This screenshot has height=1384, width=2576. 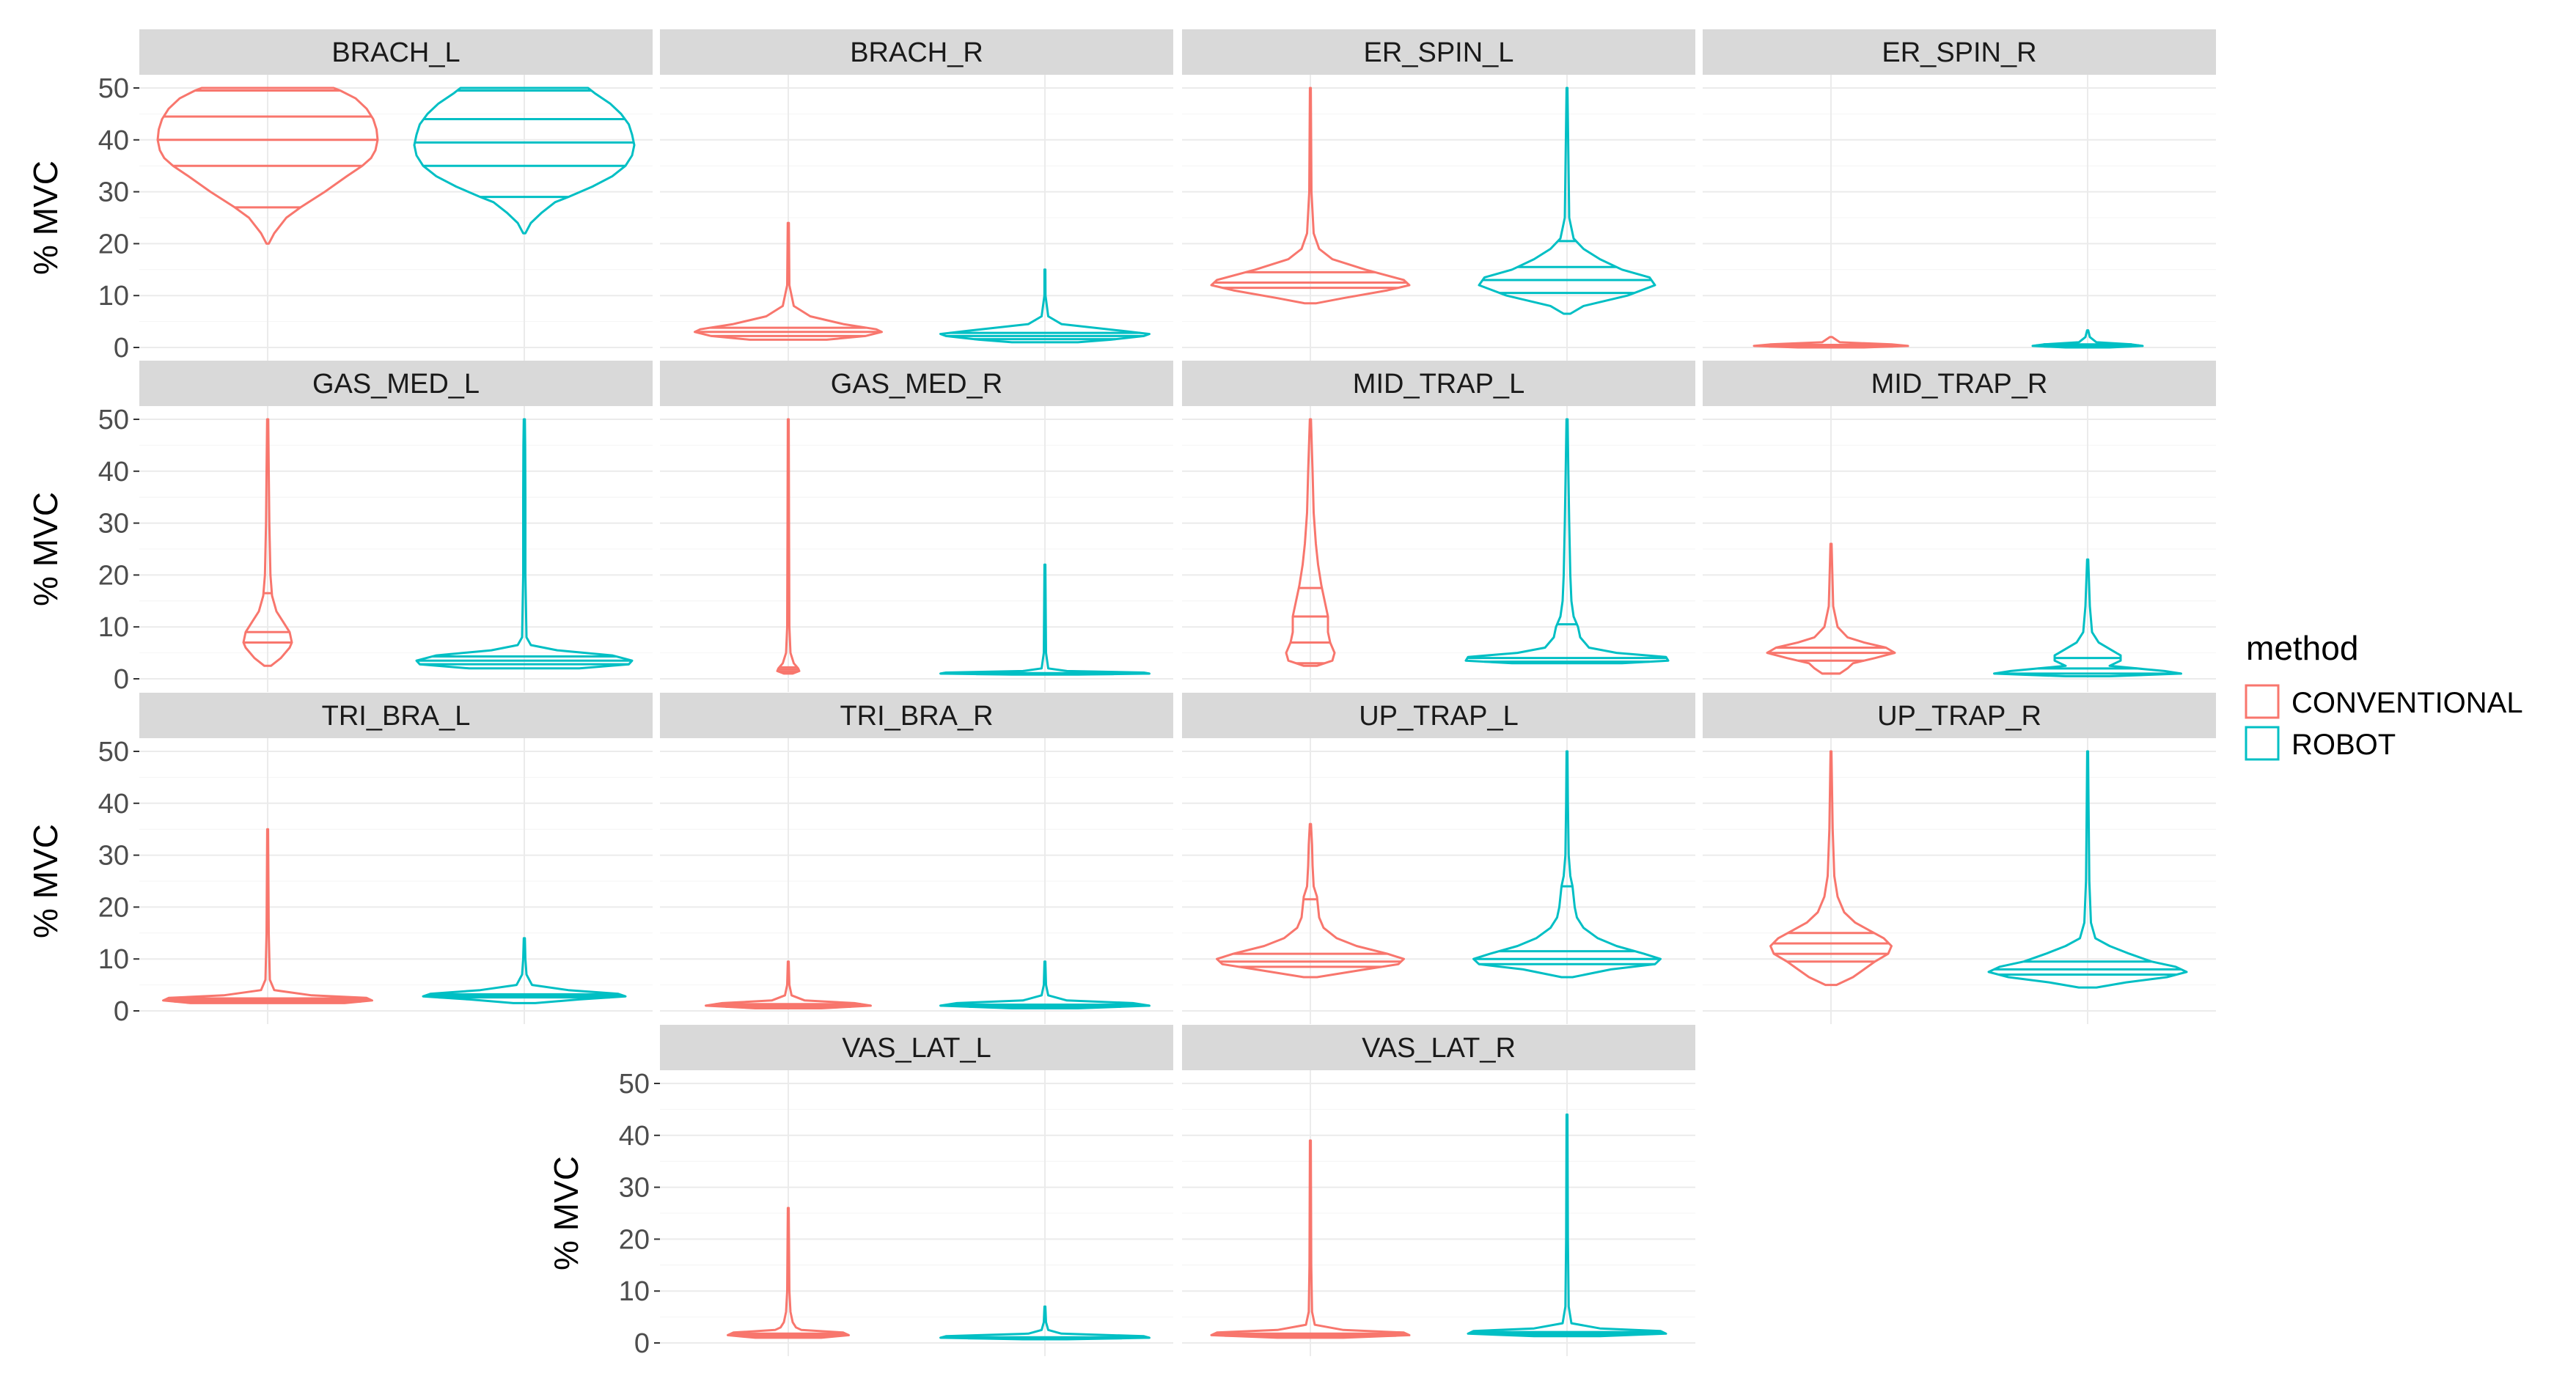 What do you see at coordinates (2407, 703) in the screenshot?
I see `legend-label-conventional: CONVENTIONAL` at bounding box center [2407, 703].